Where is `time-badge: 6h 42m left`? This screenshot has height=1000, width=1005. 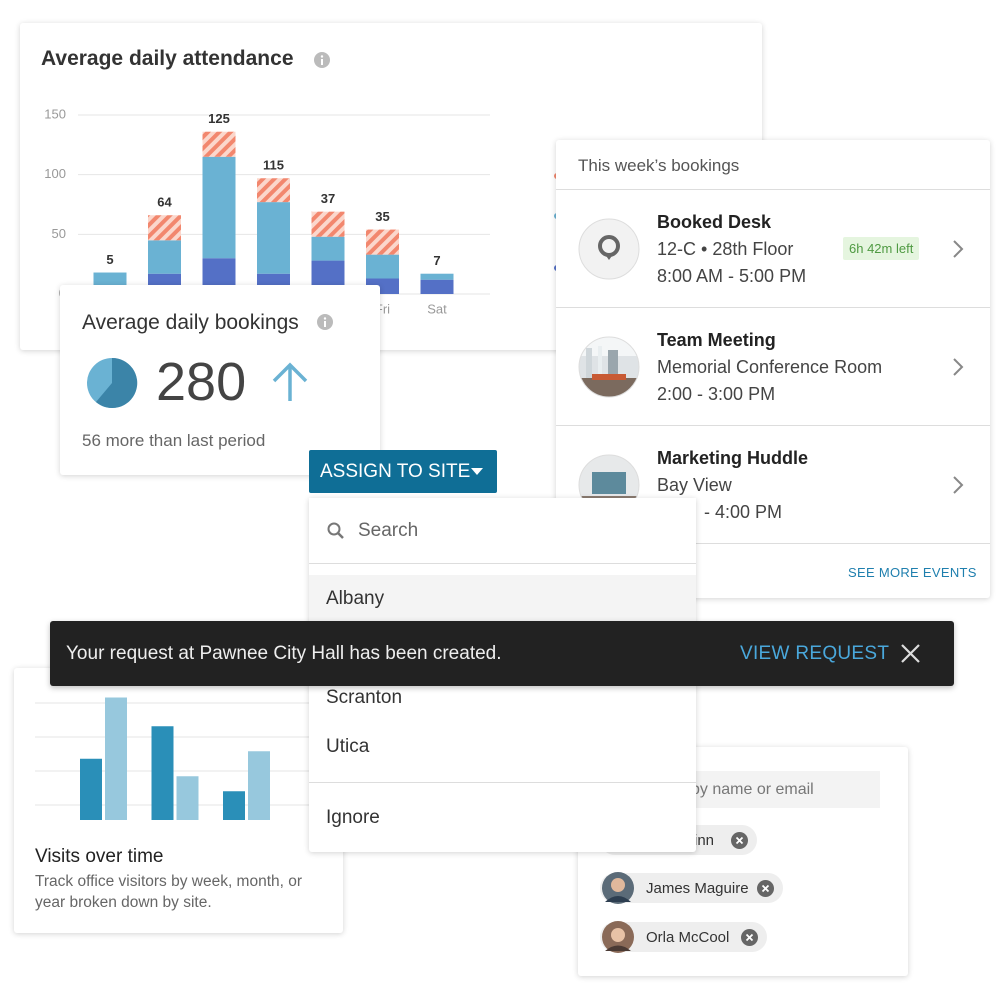 time-badge: 6h 42m left is located at coordinates (881, 248).